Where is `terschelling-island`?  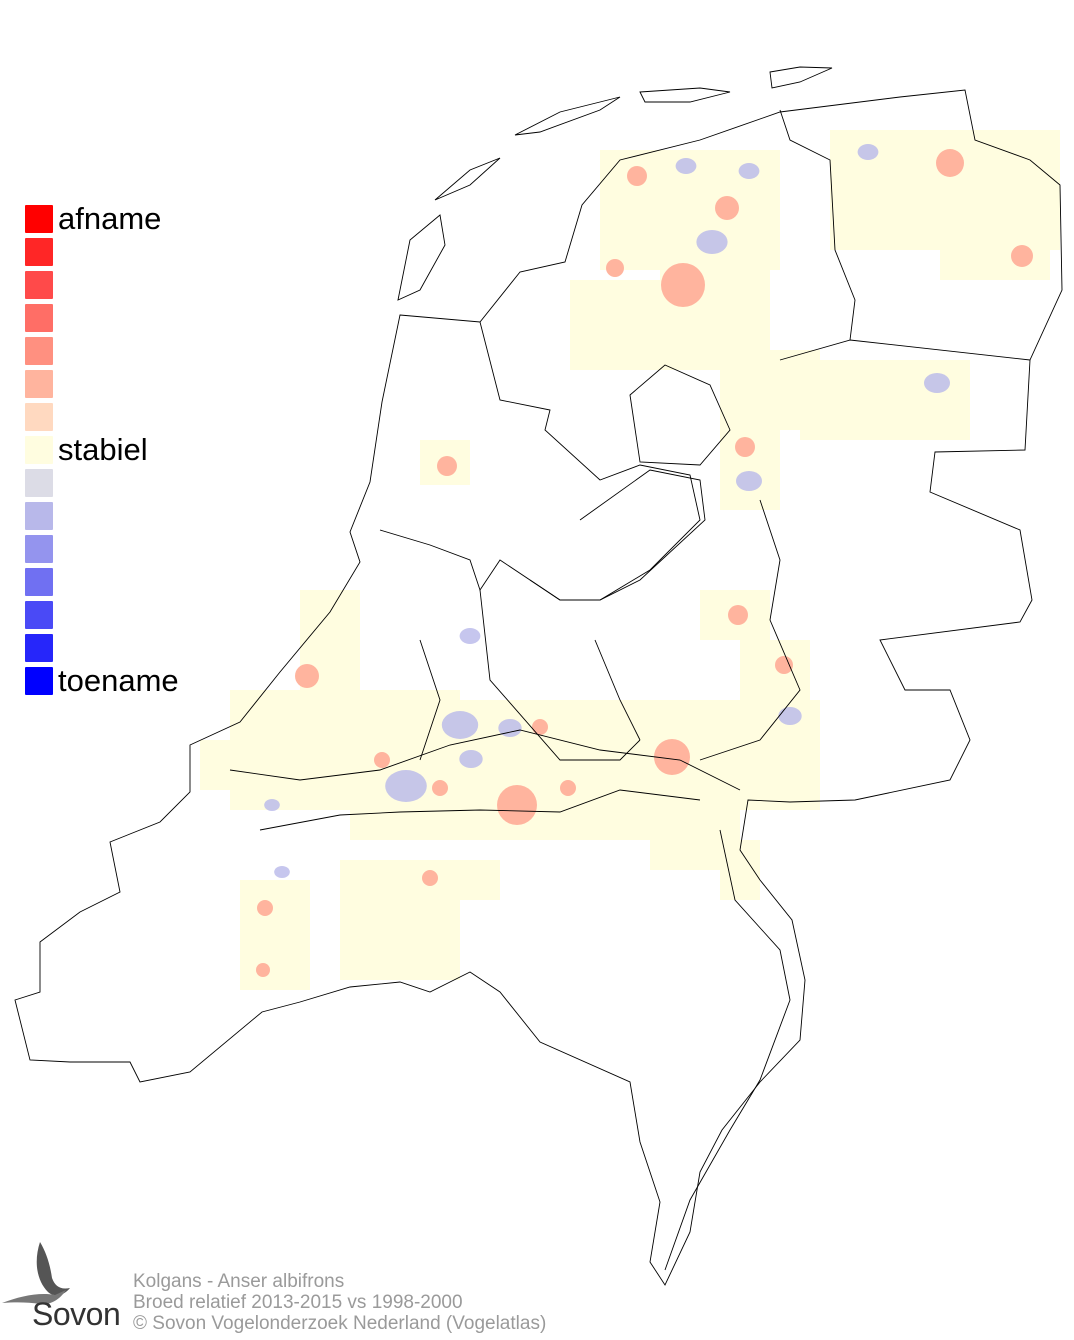
terschelling-island is located at coordinates (567, 116).